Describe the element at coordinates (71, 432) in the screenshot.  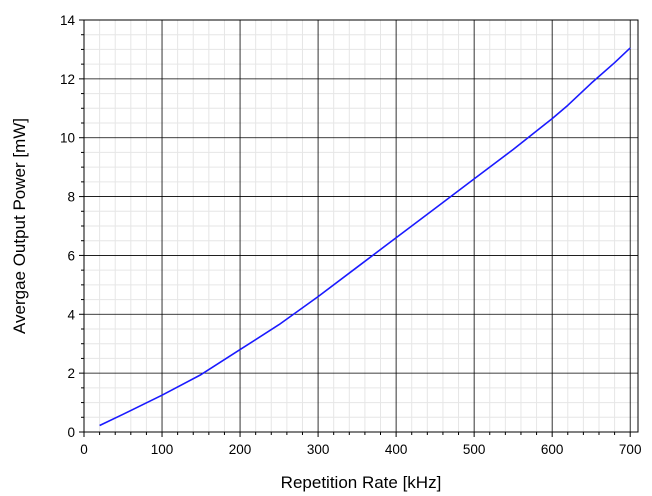
I see `y-tick-label: 0` at that location.